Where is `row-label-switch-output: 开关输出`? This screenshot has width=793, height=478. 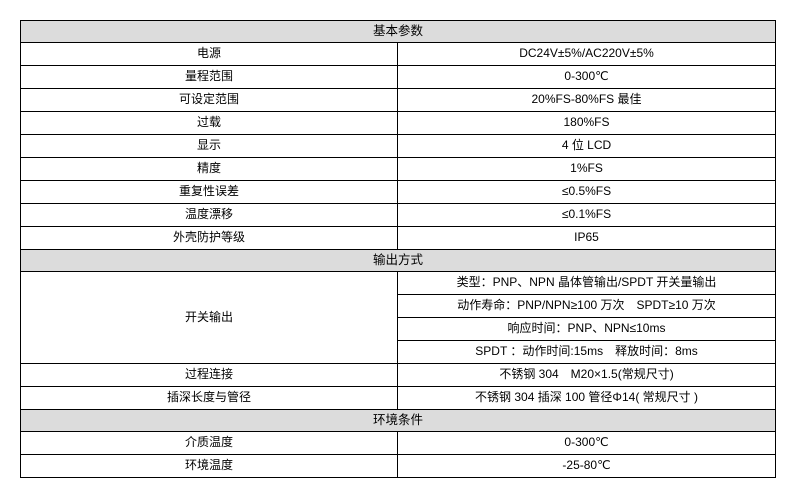 row-label-switch-output: 开关输出 is located at coordinates (209, 317).